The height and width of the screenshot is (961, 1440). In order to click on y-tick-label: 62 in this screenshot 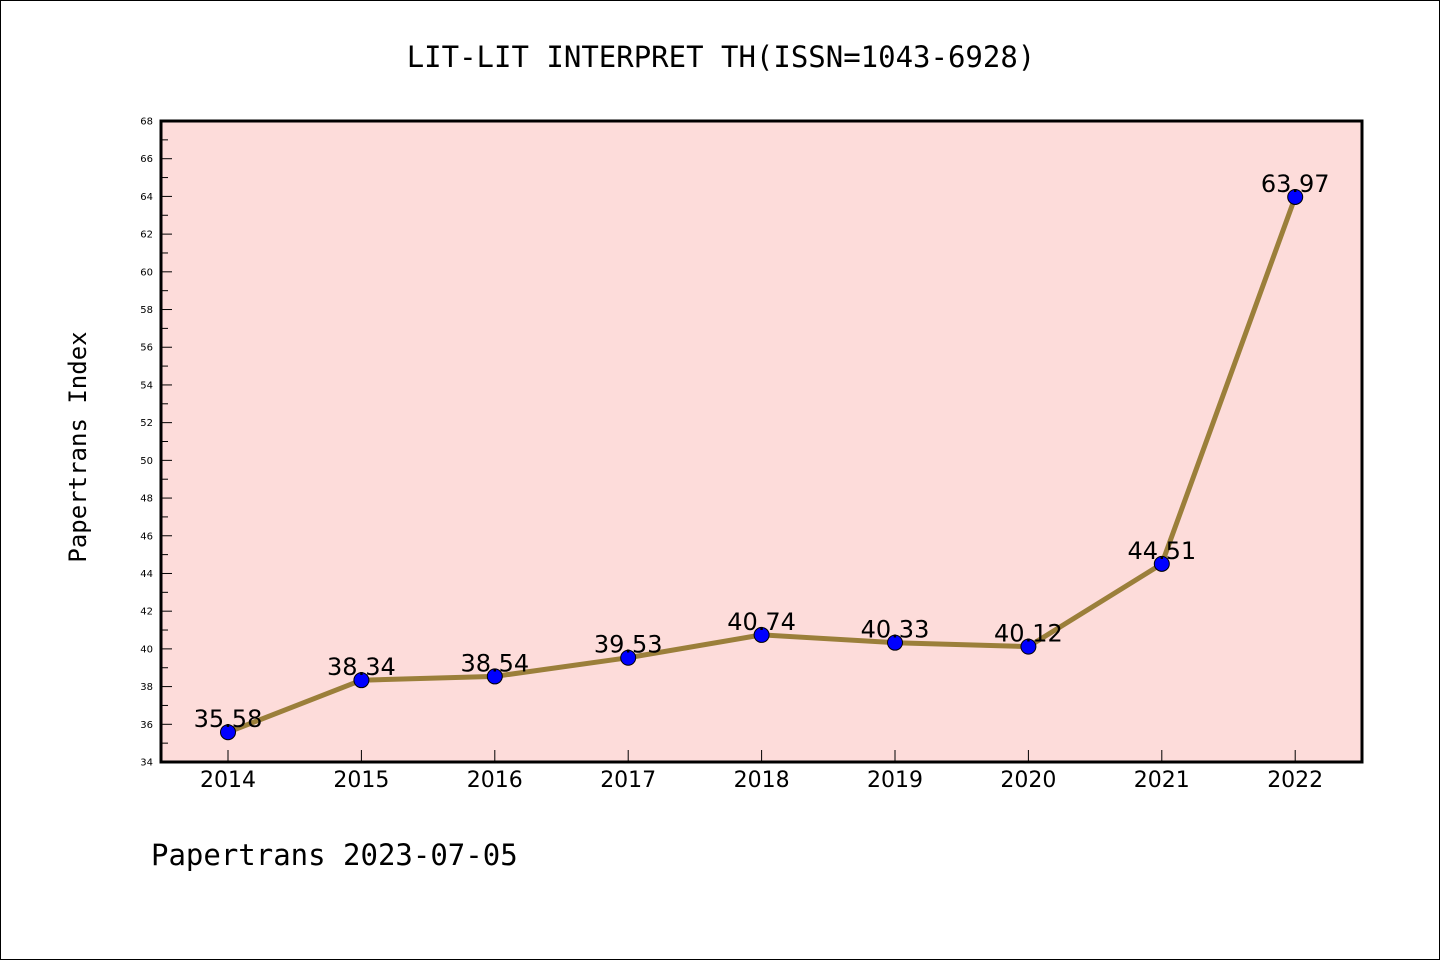, I will do `click(146, 235)`.